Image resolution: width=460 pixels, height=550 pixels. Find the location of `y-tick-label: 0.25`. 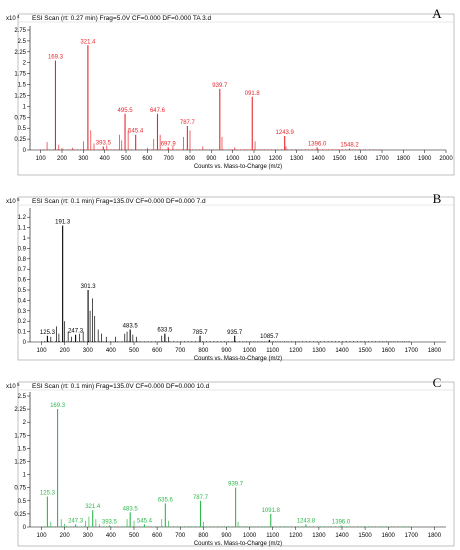

y-tick-label: 0.25 is located at coordinates (20, 515).